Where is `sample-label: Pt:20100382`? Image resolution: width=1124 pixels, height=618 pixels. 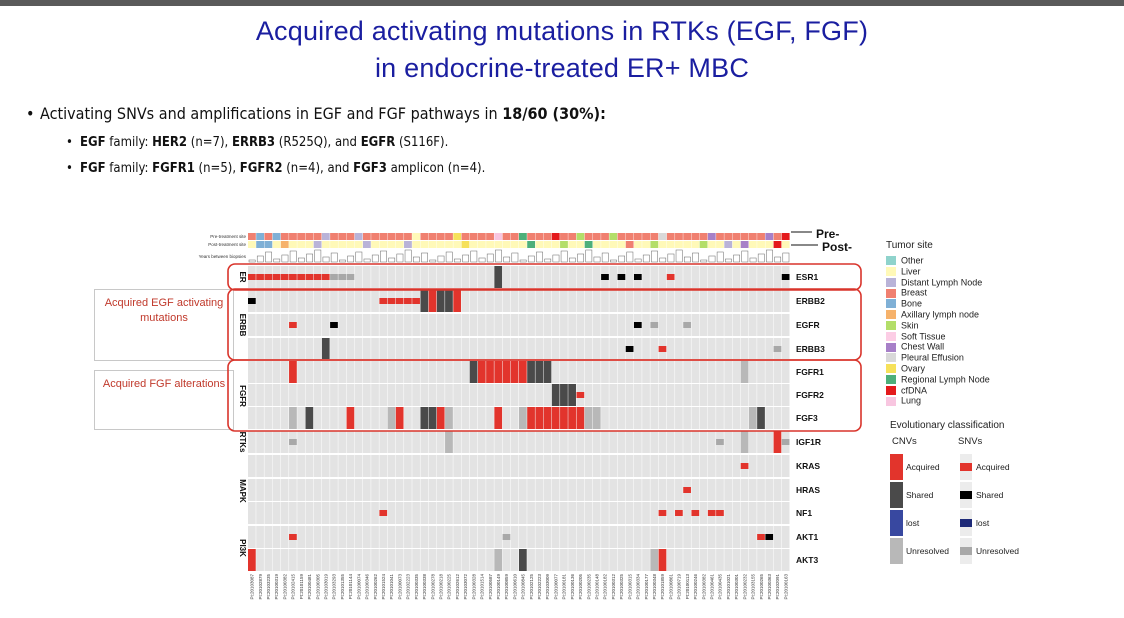 sample-label: Pt:20100382 is located at coordinates (284, 587).